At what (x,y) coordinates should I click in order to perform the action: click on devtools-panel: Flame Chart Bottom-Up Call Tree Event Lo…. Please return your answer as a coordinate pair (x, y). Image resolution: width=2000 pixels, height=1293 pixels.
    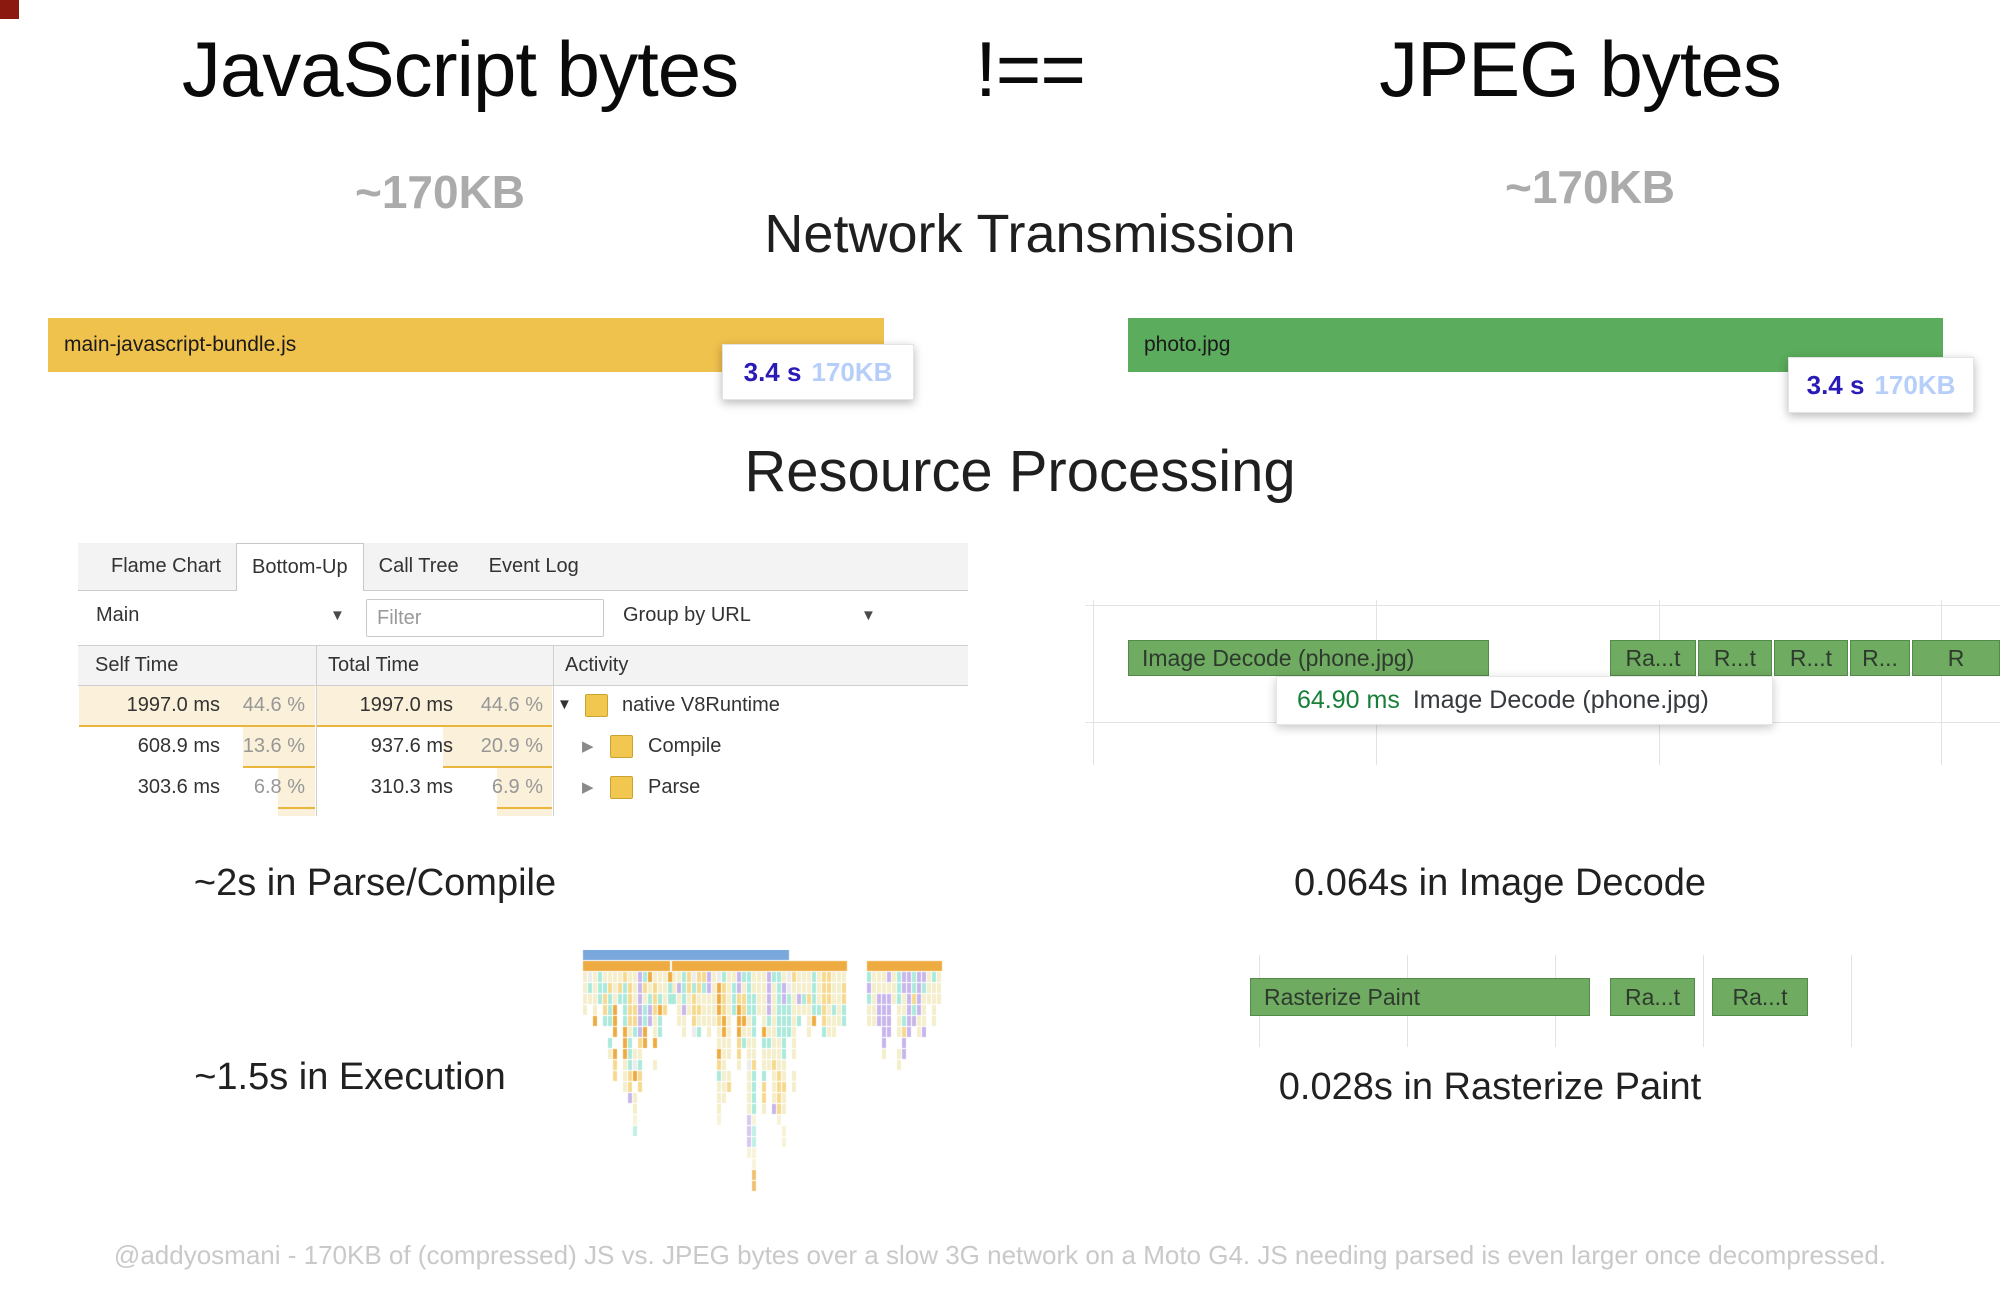
    Looking at the image, I should click on (523, 679).